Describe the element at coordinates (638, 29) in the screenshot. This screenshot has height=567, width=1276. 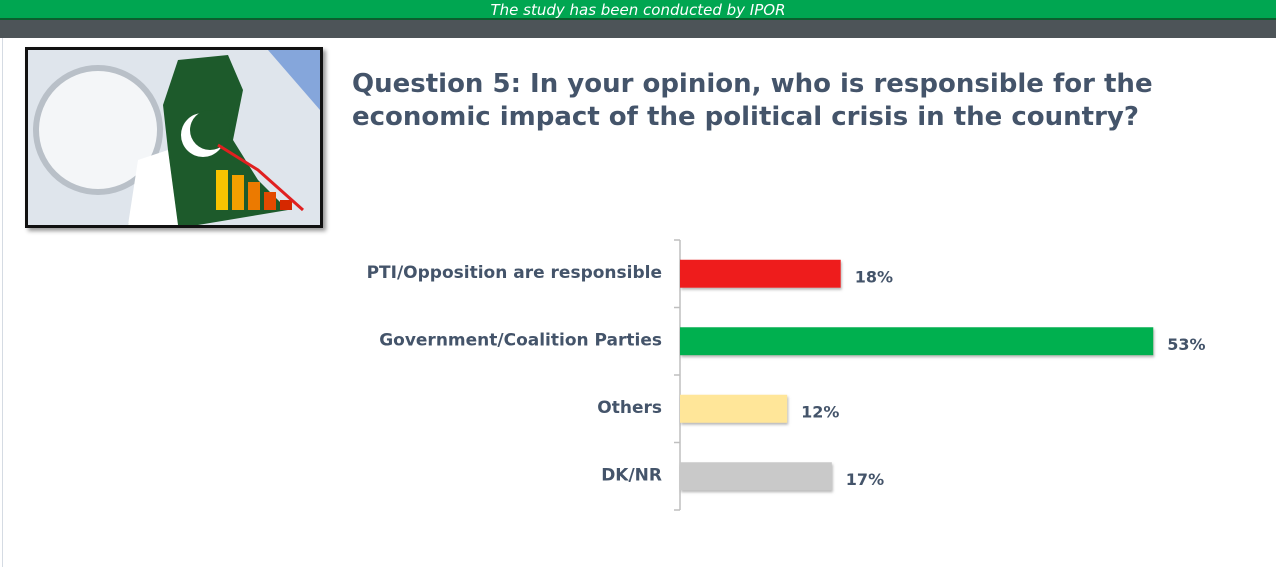
I see `header-band` at that location.